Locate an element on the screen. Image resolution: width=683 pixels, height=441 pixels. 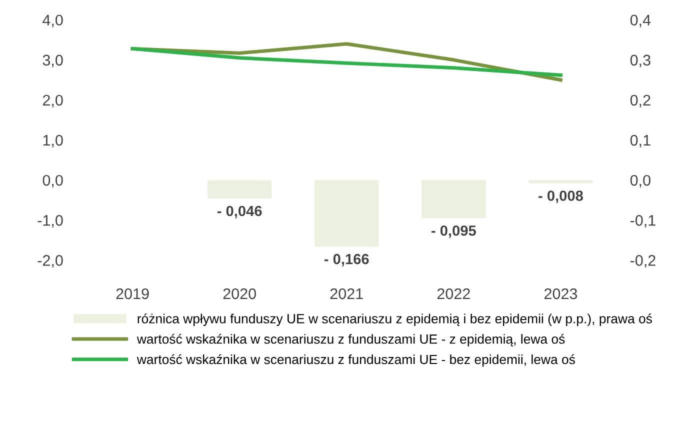
y2-tick-label: -0,2 is located at coordinates (643, 261).